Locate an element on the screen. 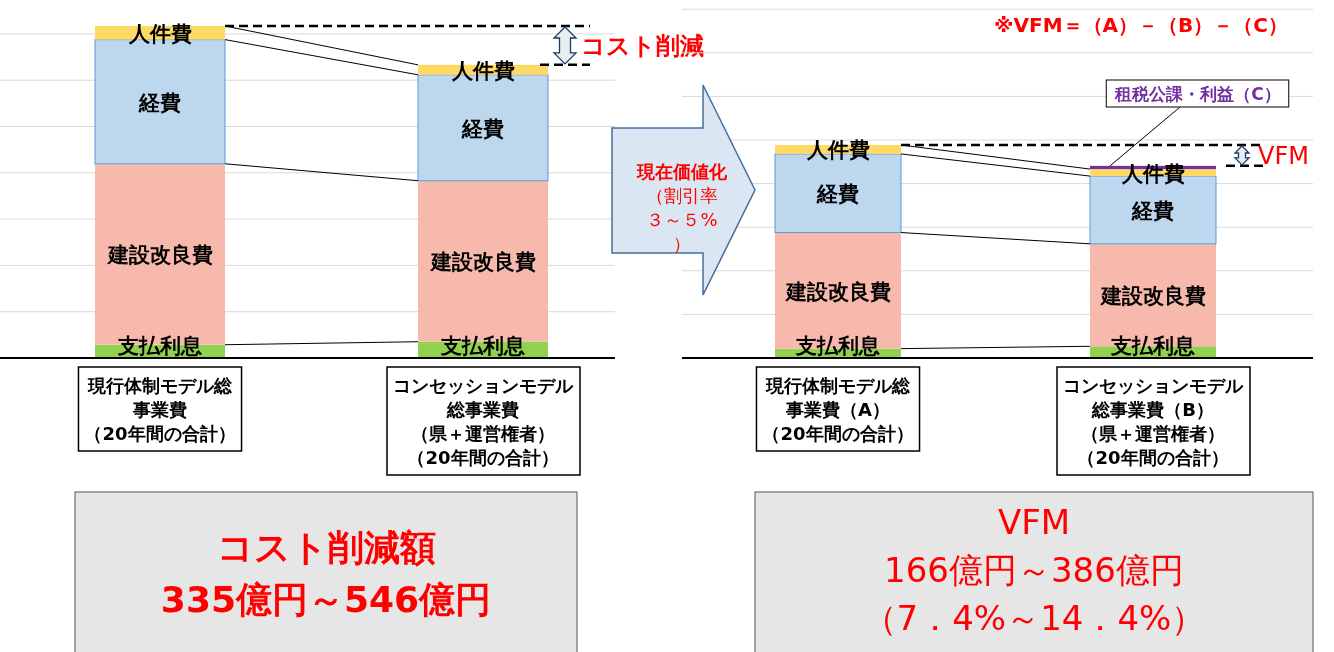 This screenshot has height=652, width=1334. text: 租税公課・利益（C） is located at coordinates (1197, 94).